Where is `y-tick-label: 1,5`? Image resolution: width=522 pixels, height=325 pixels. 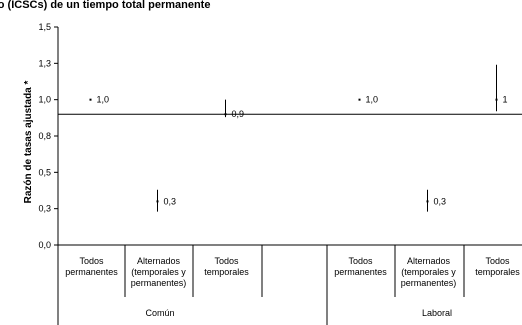 y-tick-label: 1,5 is located at coordinates (44, 27).